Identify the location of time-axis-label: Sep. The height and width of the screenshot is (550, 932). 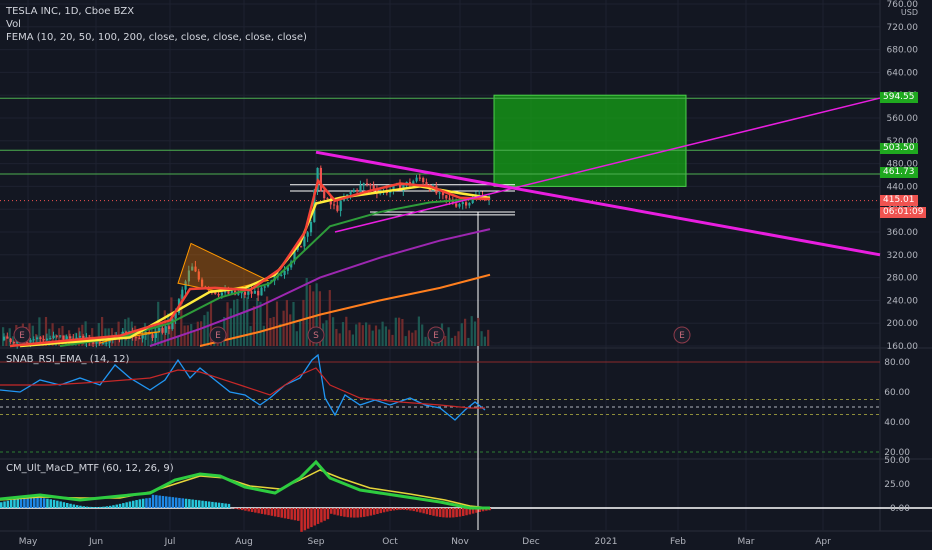
(316, 542).